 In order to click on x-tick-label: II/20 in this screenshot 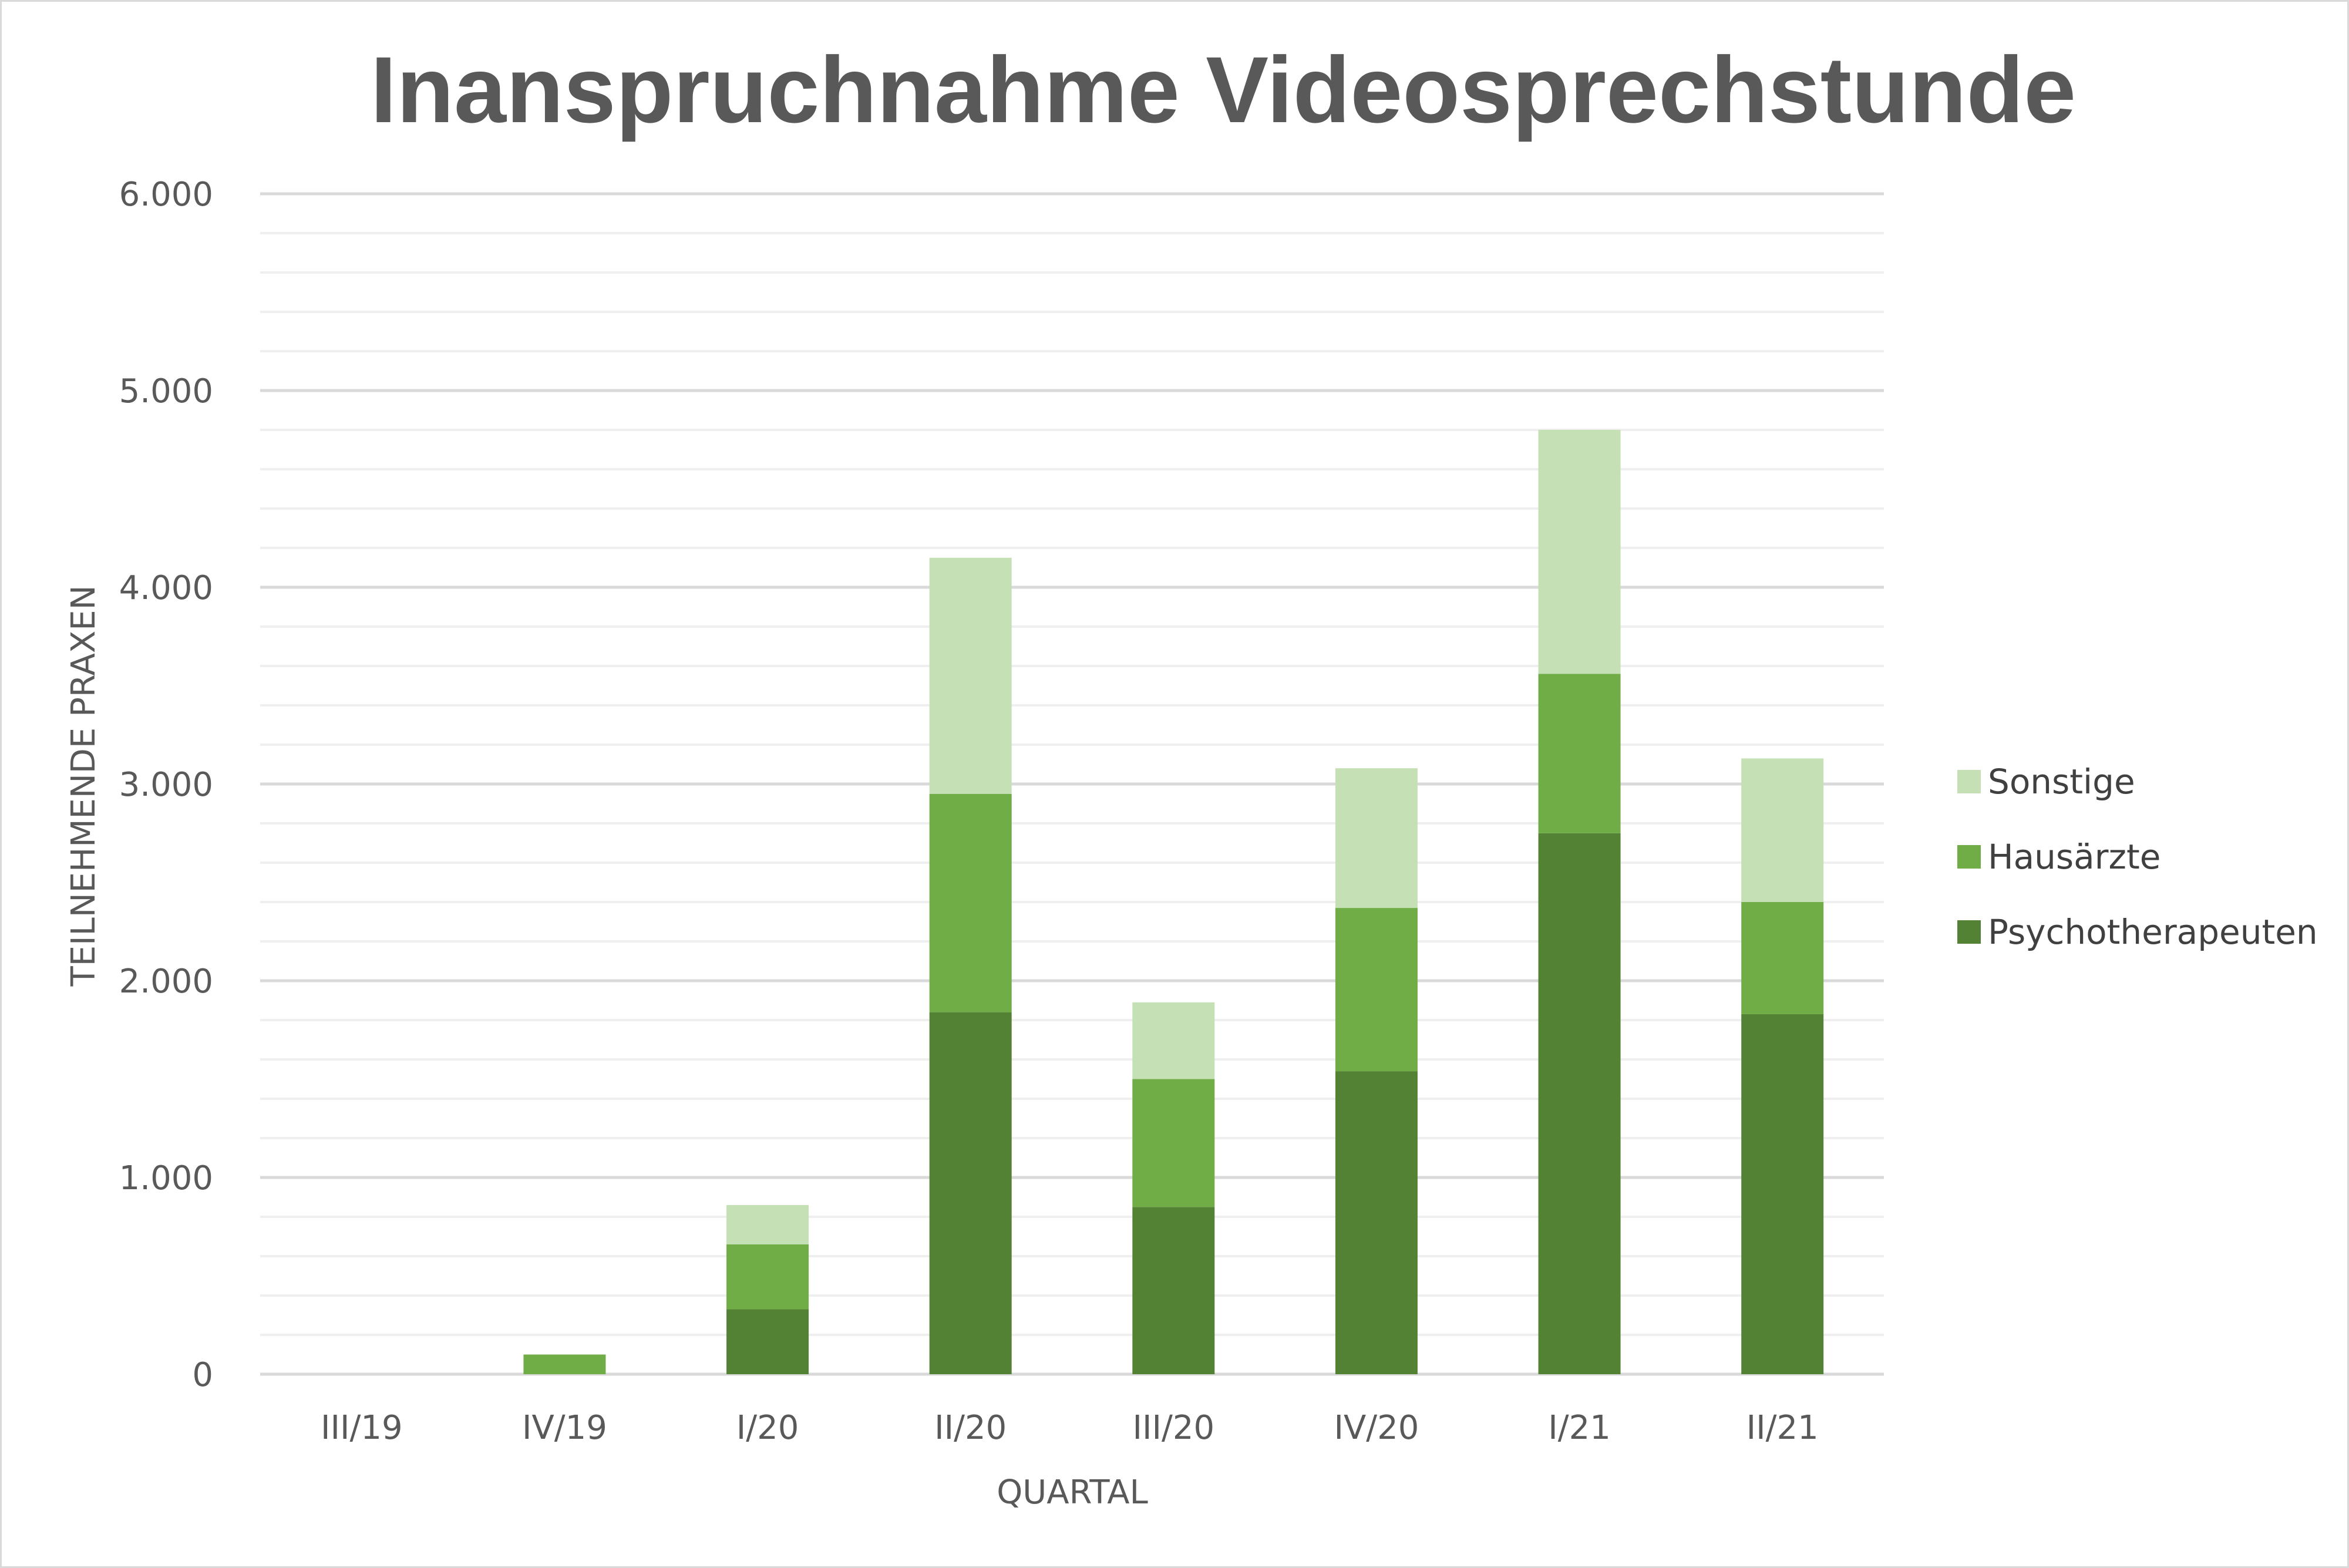, I will do `click(971, 1428)`.